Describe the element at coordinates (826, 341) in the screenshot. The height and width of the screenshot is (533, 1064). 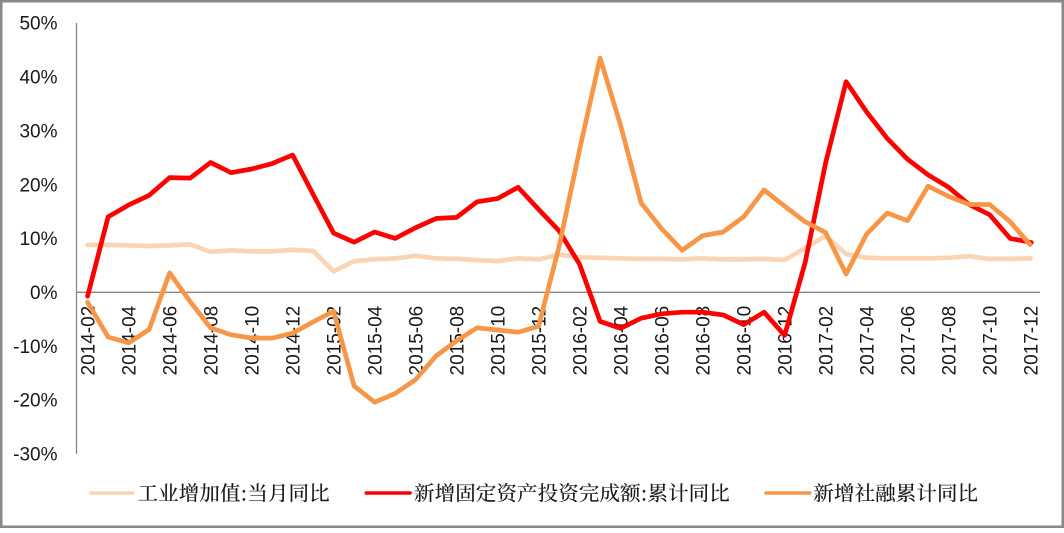
I see `svg-text: 2017-02` at that location.